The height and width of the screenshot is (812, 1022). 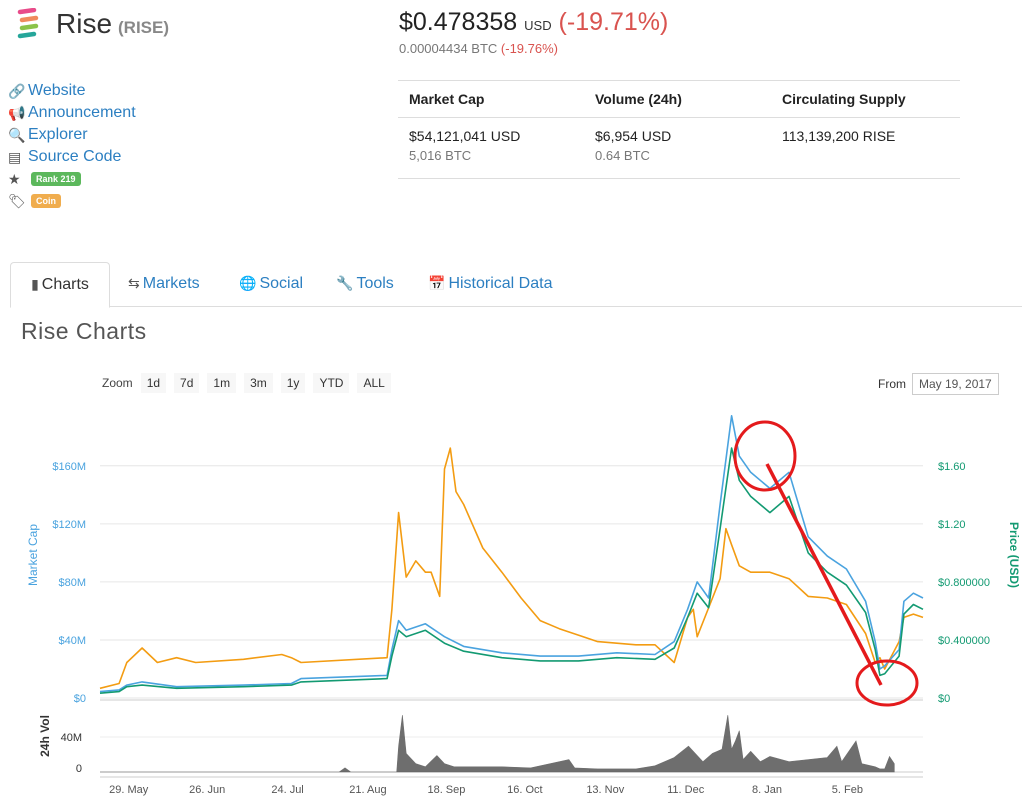 What do you see at coordinates (839, 136) in the screenshot?
I see `circulating-supply: 113,139,200 RISE` at bounding box center [839, 136].